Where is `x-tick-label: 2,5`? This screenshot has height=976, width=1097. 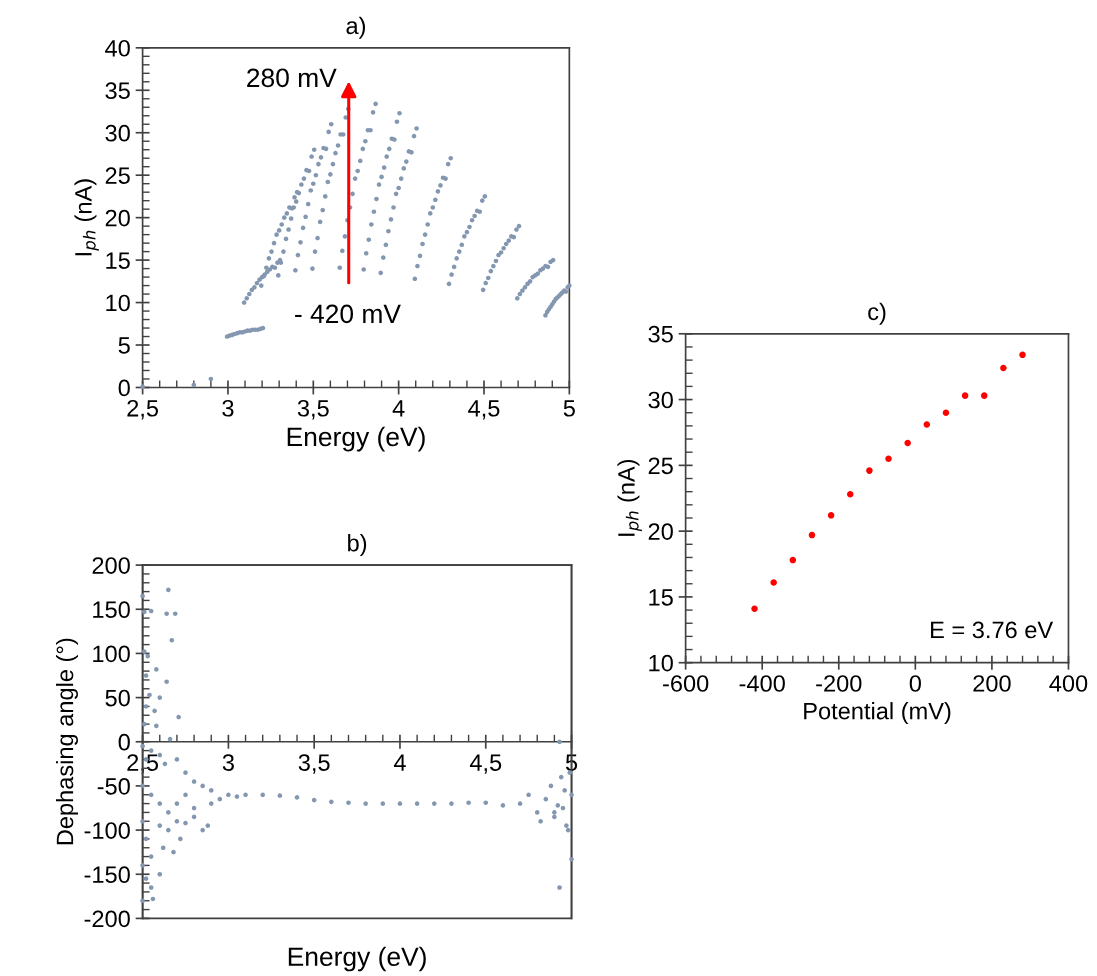
x-tick-label: 2,5 is located at coordinates (143, 409).